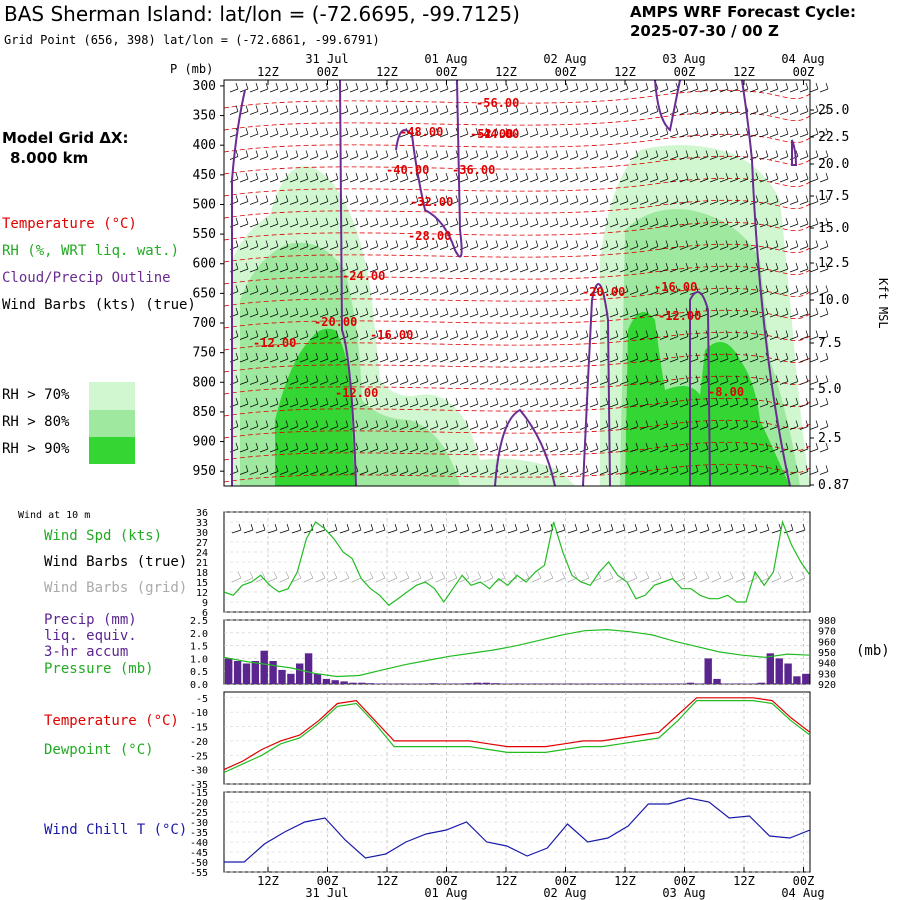 This screenshot has height=900, width=900. What do you see at coordinates (431, 202) in the screenshot?
I see `temperature-label: -32.00` at bounding box center [431, 202].